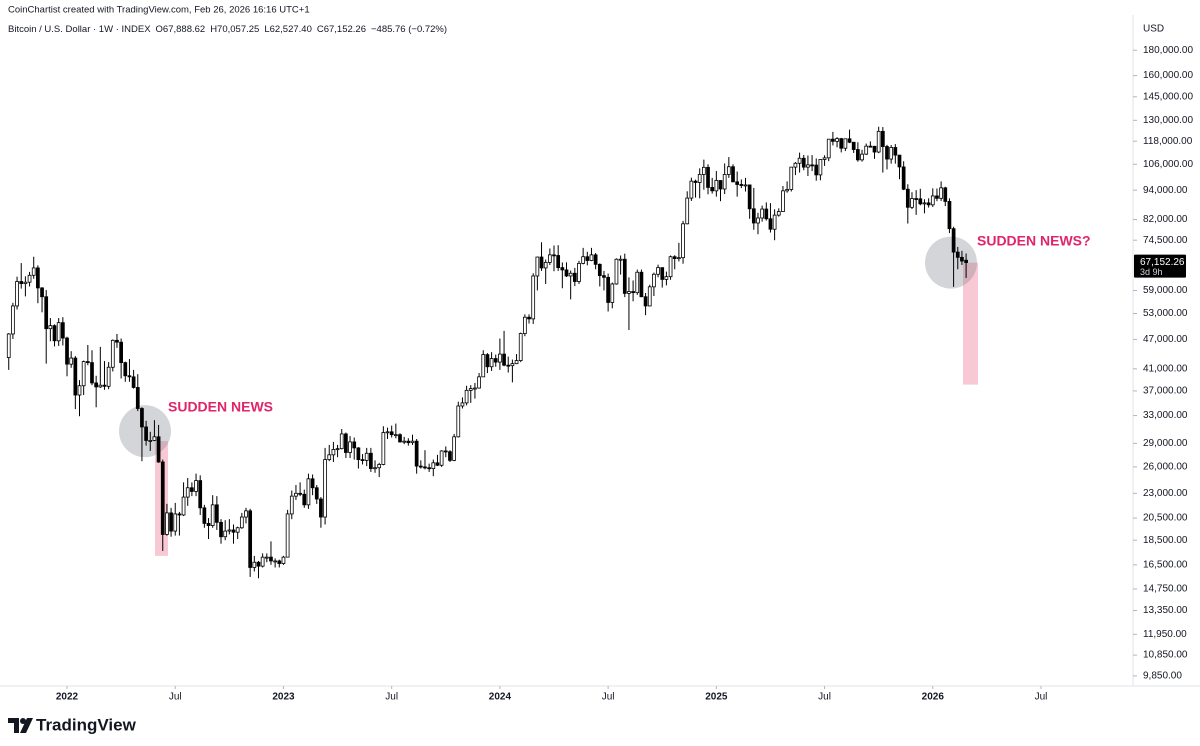 This screenshot has width=1200, height=746. Describe the element at coordinates (341, 29) in the screenshot. I see `close: C67,152.26` at that location.